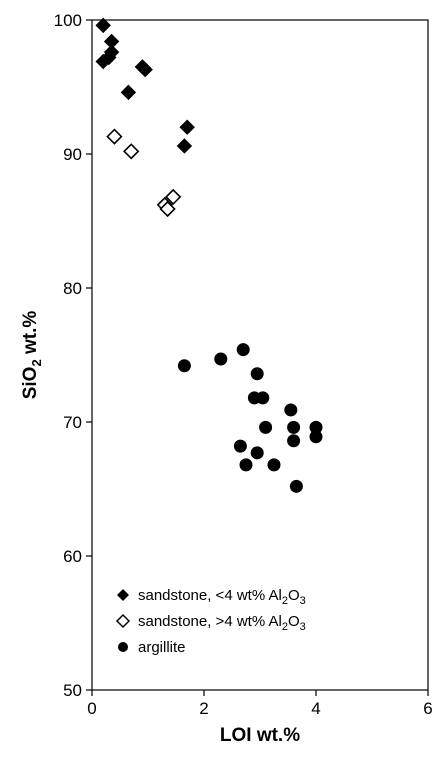 The image size is (435, 758). What do you see at coordinates (73, 355) in the screenshot?
I see `y-axis-ticks: 50 60 70 80 90 100` at bounding box center [73, 355].